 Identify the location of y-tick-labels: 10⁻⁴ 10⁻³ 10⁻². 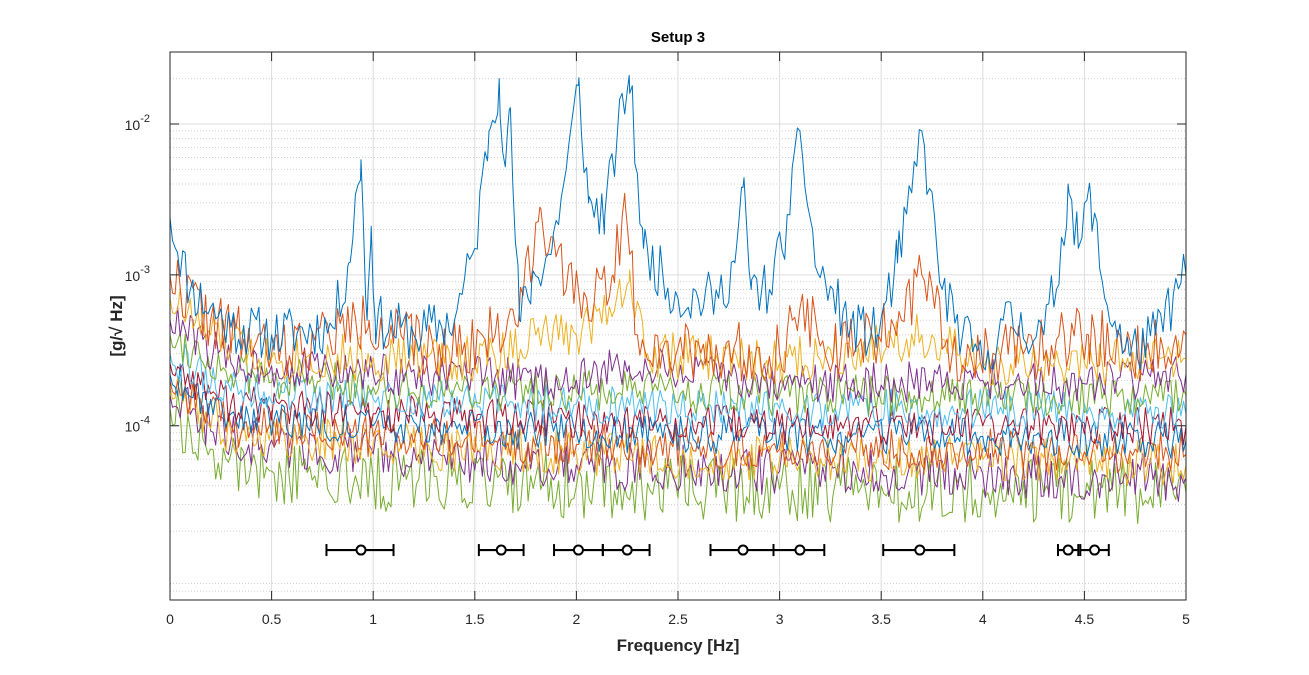
(137, 274).